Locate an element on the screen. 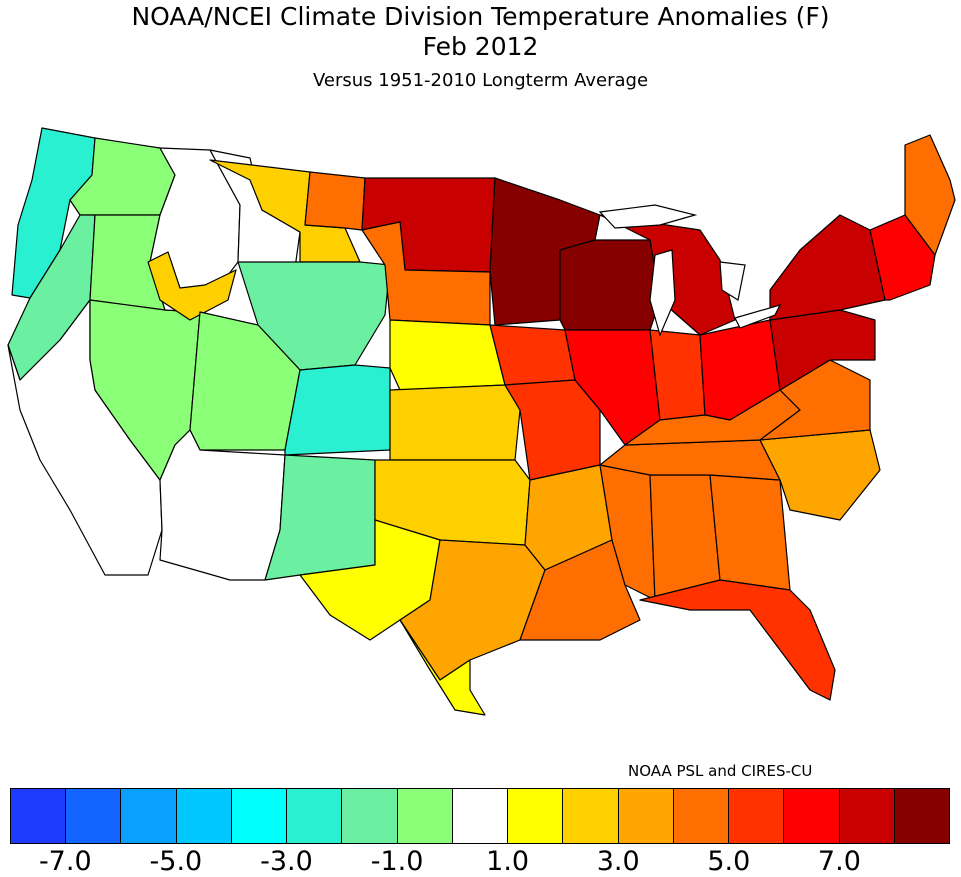 Image resolution: width=961 pixels, height=877 pixels. colorbar-tick-label: 3.0 is located at coordinates (618, 861).